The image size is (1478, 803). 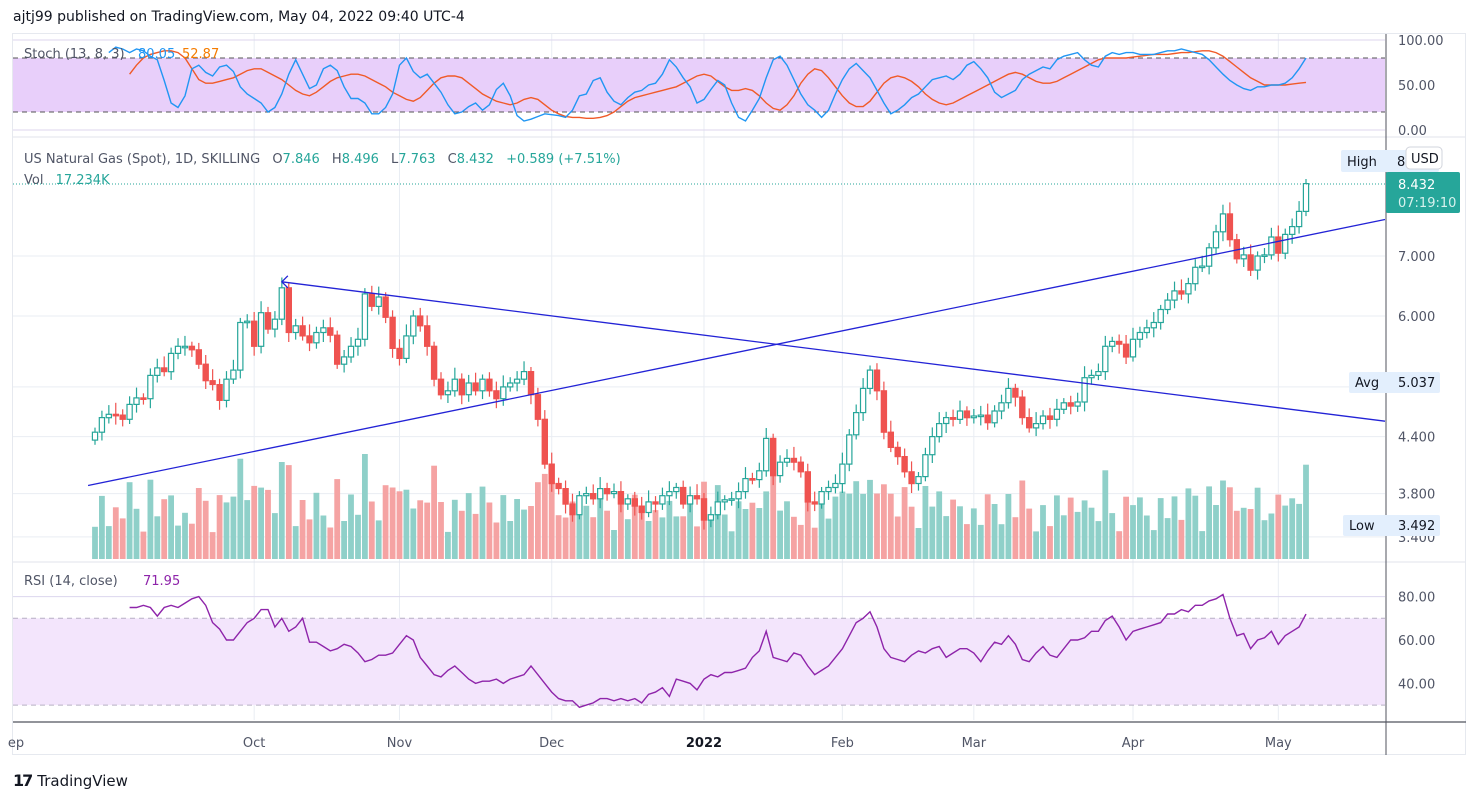 I want to click on tradingview-logo: 17 TradingView, so click(x=70, y=780).